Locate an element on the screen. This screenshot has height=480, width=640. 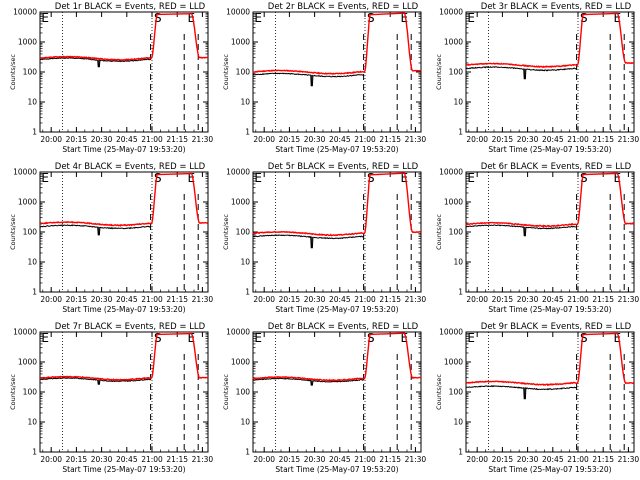
panel-title: Det 5r BLACK = Events, RED = LLD is located at coordinates (343, 167).